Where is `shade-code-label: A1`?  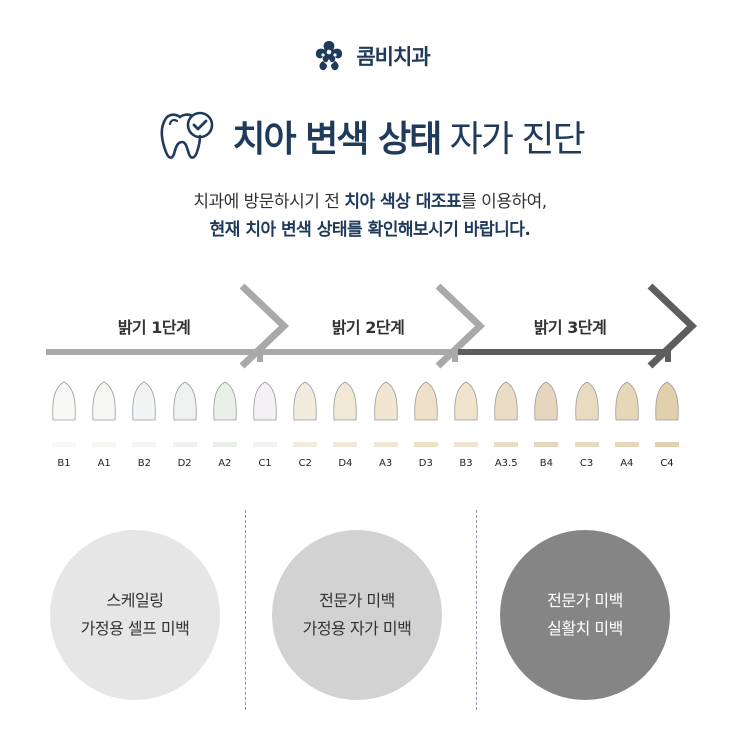 shade-code-label: A1 is located at coordinates (104, 463).